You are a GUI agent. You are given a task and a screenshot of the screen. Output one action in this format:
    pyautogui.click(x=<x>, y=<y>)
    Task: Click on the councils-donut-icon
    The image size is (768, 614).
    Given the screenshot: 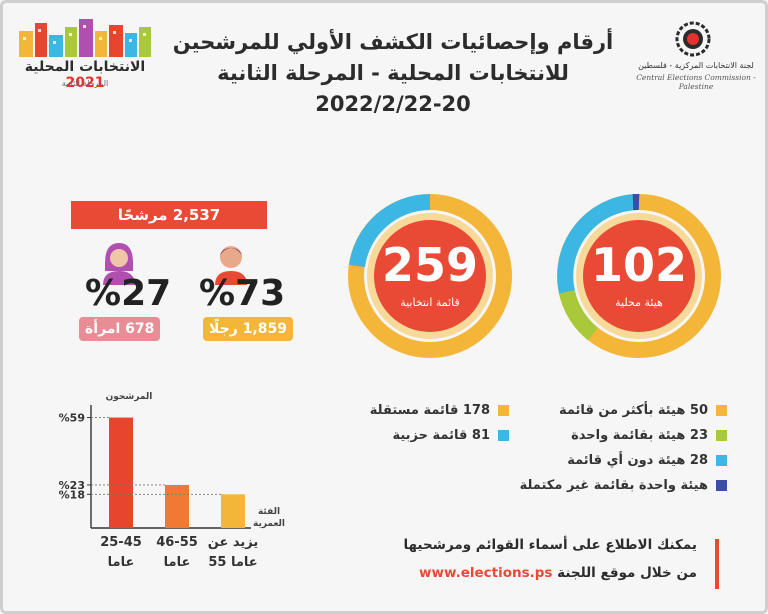 What is the action you would take?
    pyautogui.click(x=639, y=275)
    